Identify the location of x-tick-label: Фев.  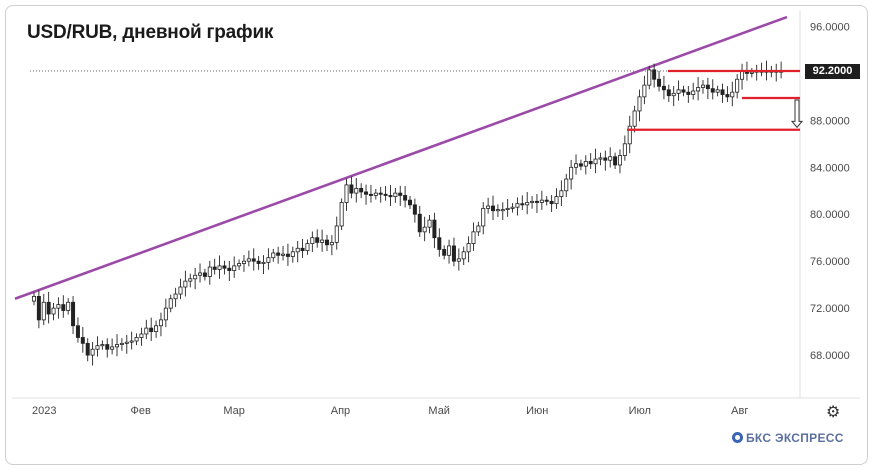
(141, 411).